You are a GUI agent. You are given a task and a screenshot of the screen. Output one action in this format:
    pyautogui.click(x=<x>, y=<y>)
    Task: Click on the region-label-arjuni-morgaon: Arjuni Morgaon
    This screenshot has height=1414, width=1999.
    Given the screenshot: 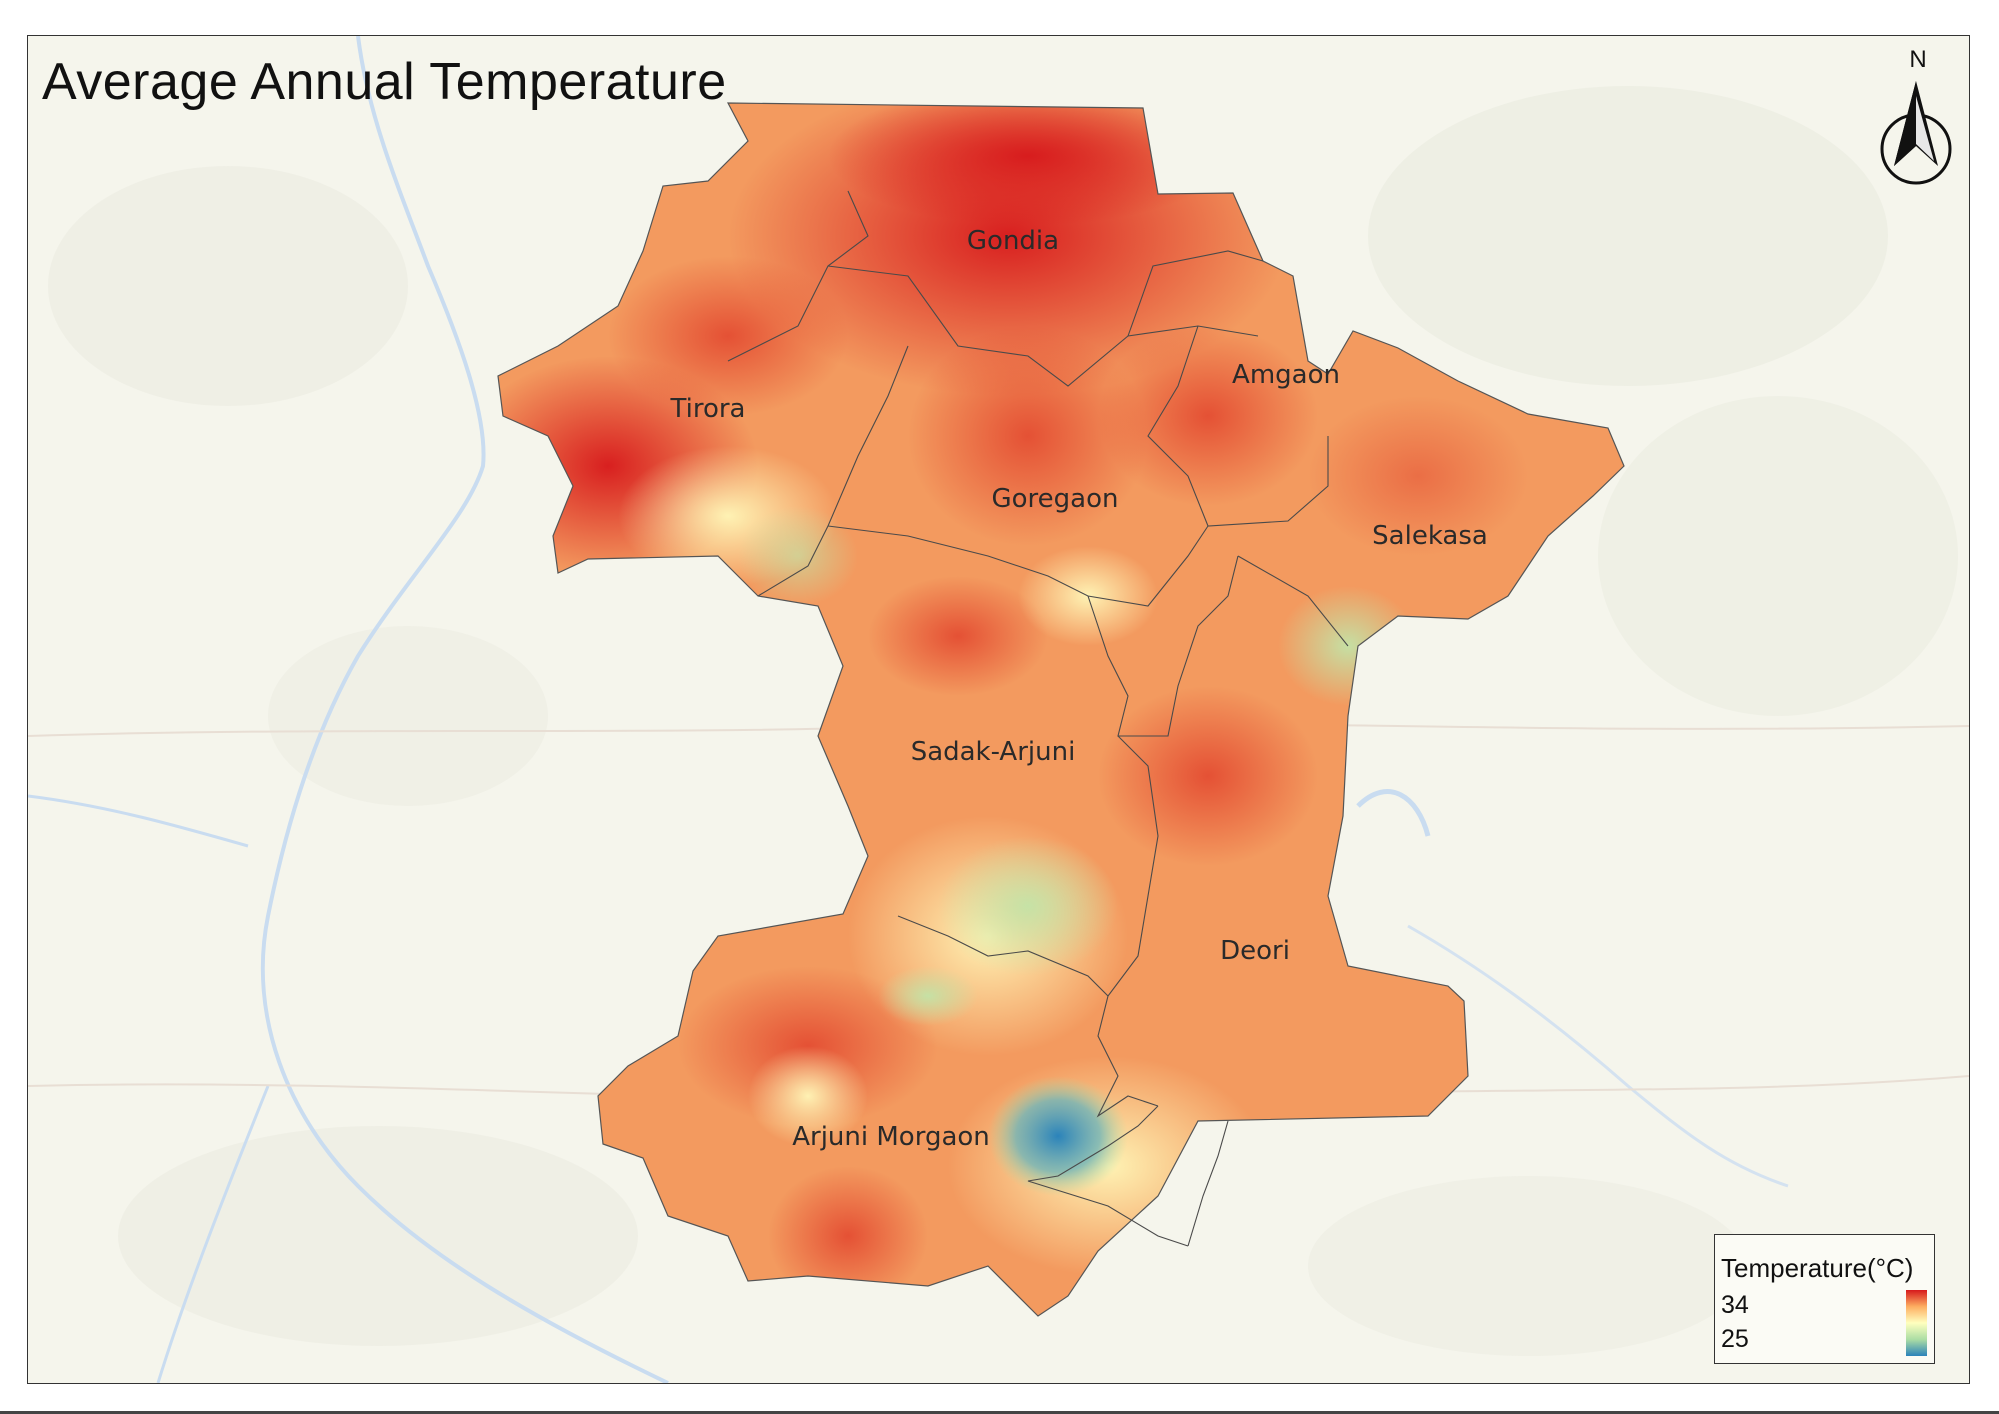 What is the action you would take?
    pyautogui.click(x=891, y=1137)
    